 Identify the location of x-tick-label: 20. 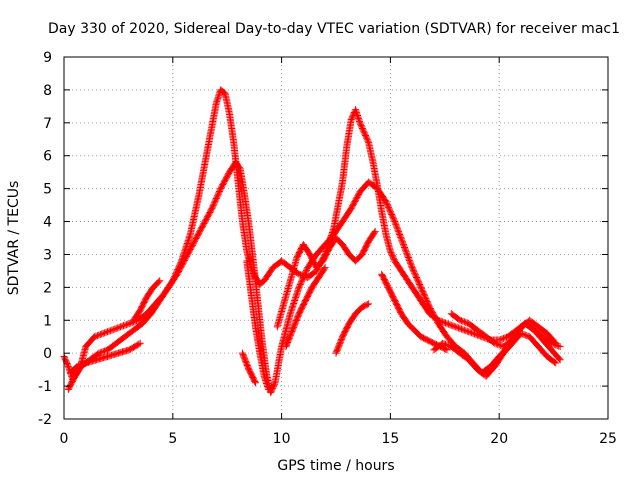
(499, 439).